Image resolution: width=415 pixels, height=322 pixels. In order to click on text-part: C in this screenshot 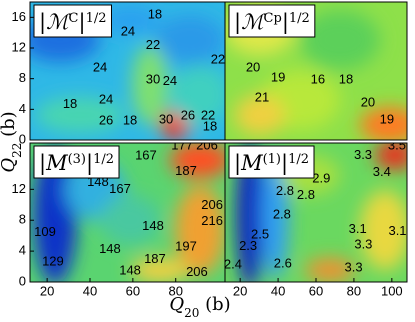, I will do `click(74, 18)`.